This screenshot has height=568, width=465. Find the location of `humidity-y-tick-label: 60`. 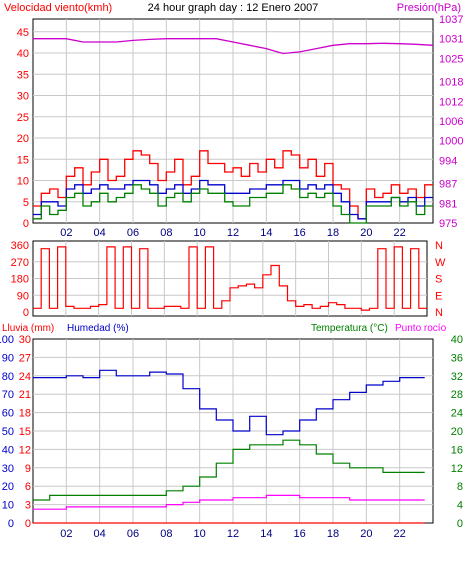

humidity-y-tick-label: 60 is located at coordinates (8, 414).